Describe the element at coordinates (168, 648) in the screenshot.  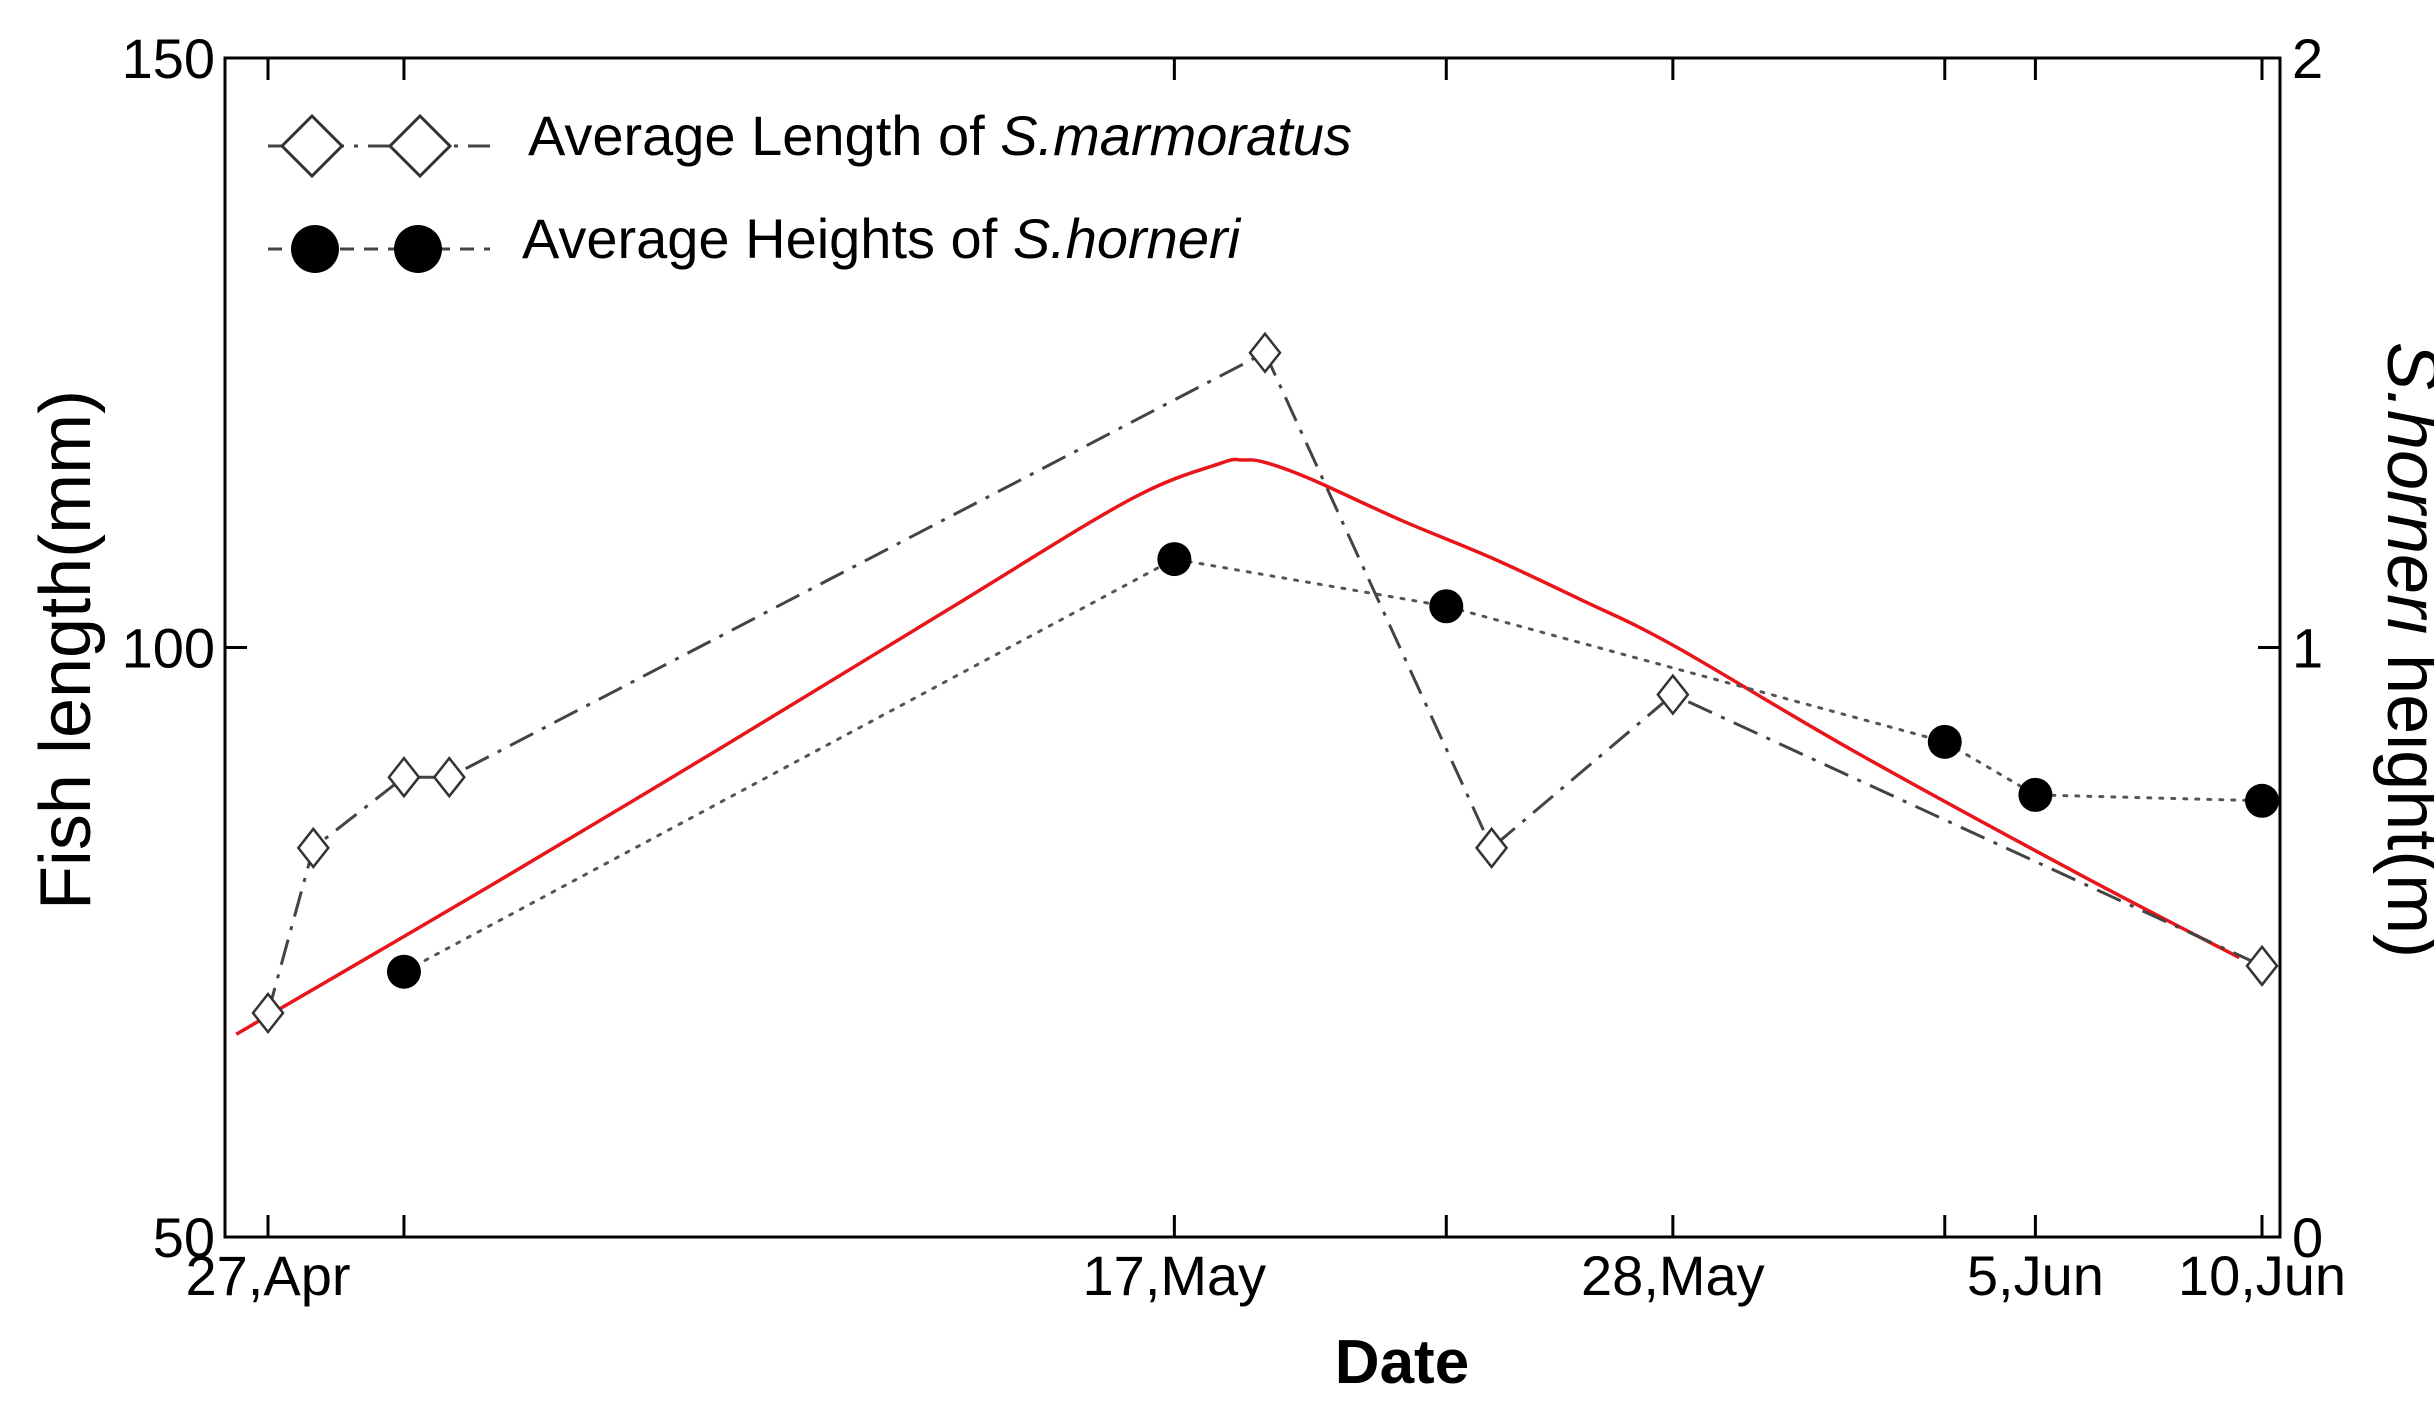
I see `y-tick-label-left: 100` at that location.